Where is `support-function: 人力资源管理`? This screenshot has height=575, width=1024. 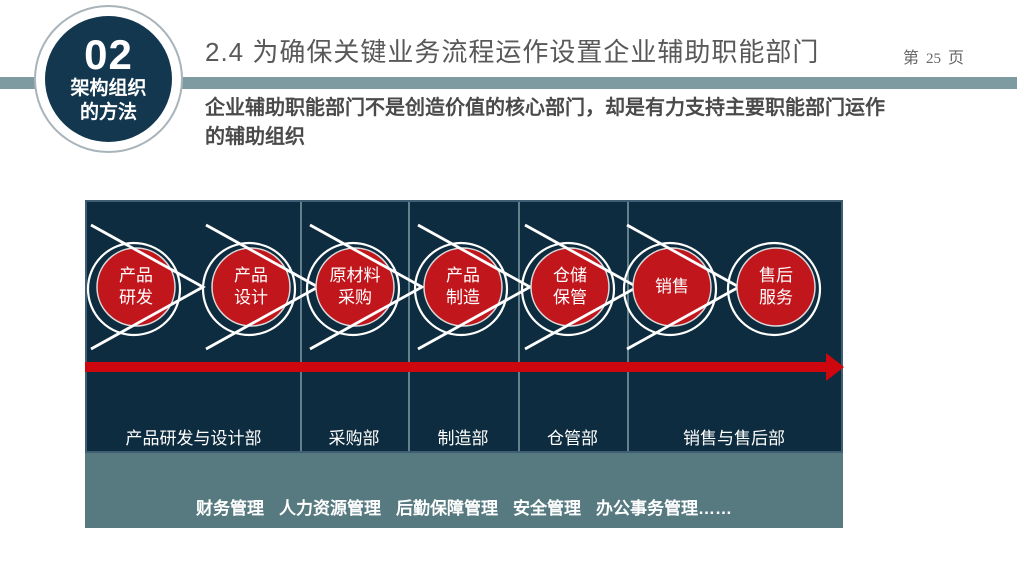 support-function: 人力资源管理 is located at coordinates (330, 508).